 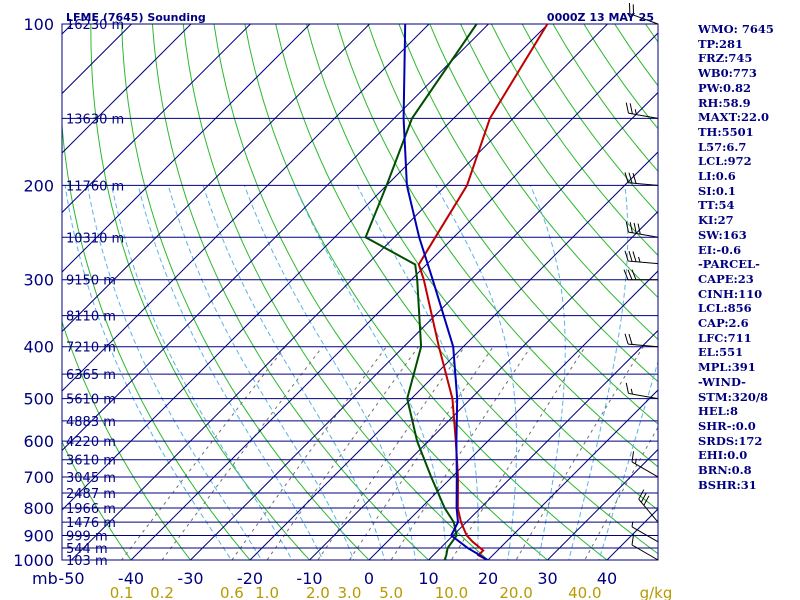 I want to click on pressure-tick-label: 100, so click(x=38, y=24).